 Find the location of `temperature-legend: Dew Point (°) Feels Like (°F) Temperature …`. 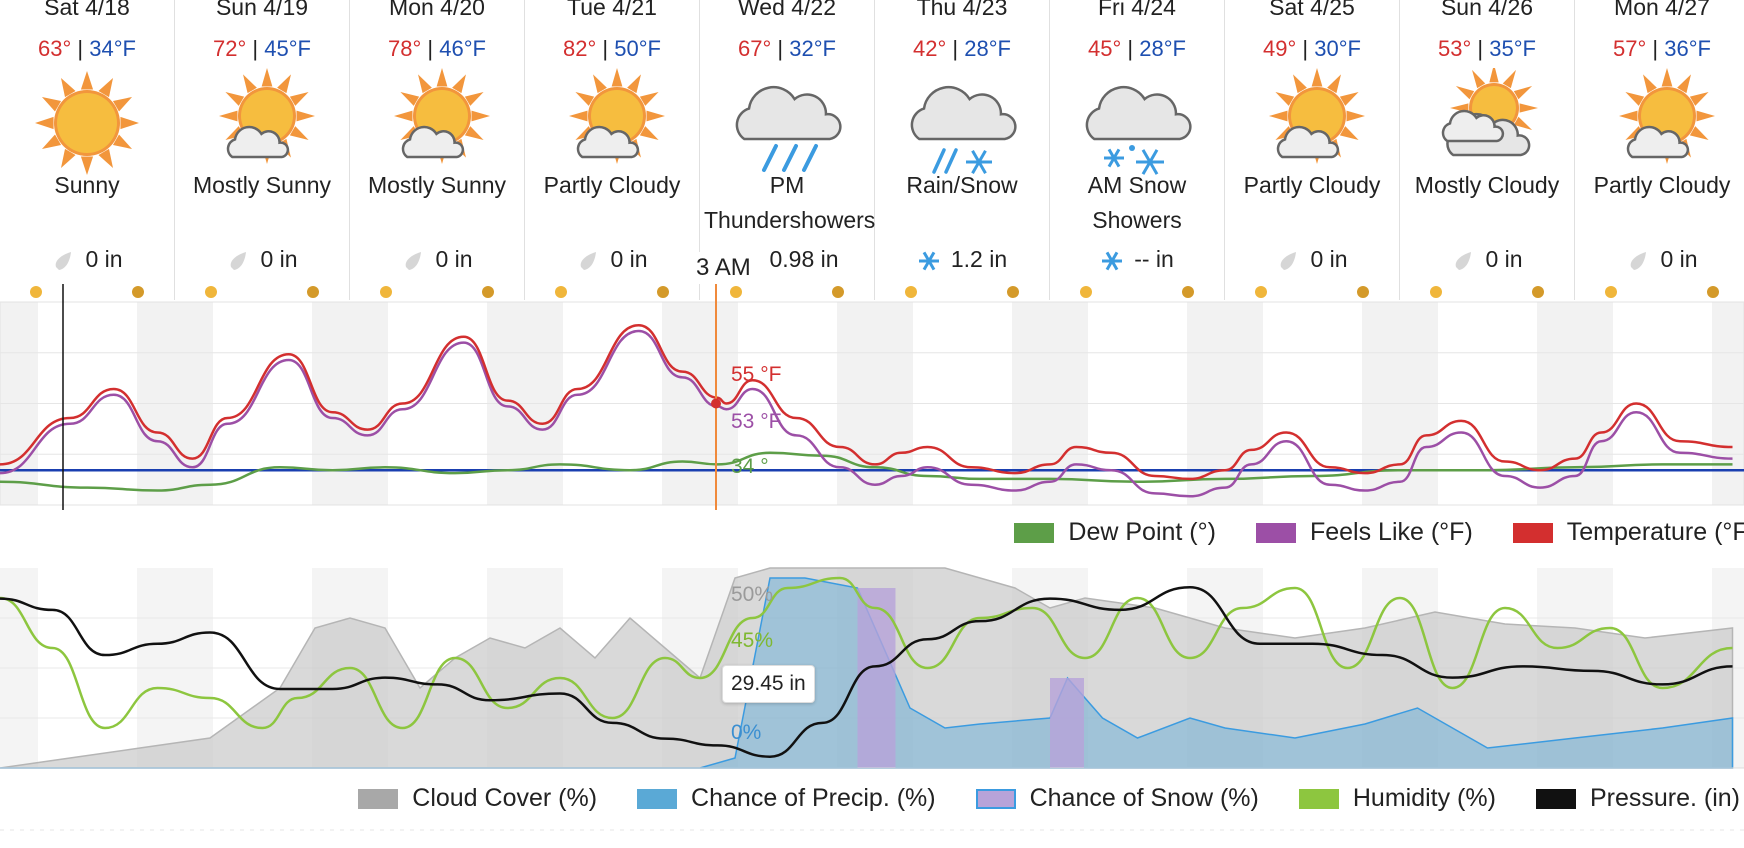

temperature-legend: Dew Point (°) Feels Like (°F) Temperature … is located at coordinates (1359, 532).